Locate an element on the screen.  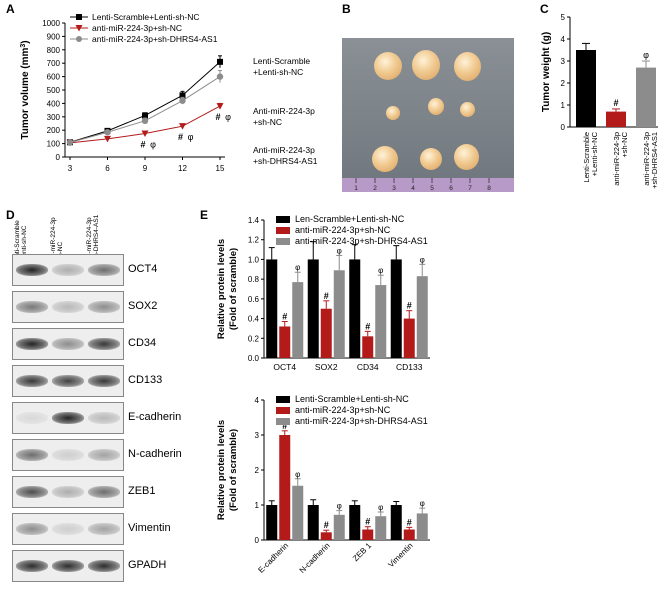
x-category-label: E-cadherin is located at coordinates (273, 558).